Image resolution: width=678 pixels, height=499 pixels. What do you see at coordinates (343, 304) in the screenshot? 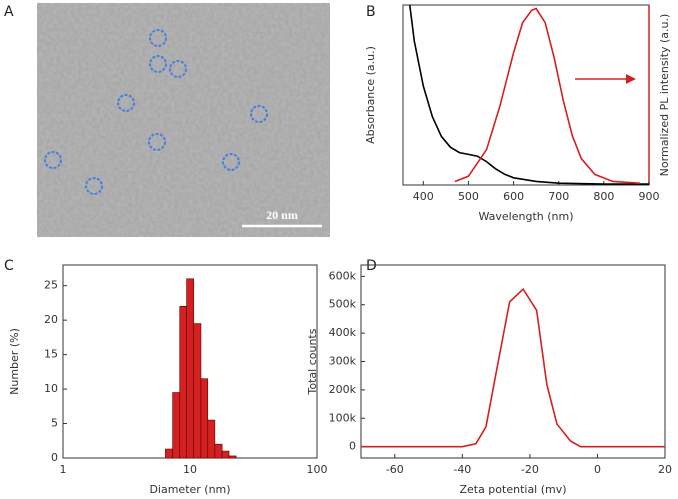
I see `y-tick-label: 500k` at bounding box center [343, 304].